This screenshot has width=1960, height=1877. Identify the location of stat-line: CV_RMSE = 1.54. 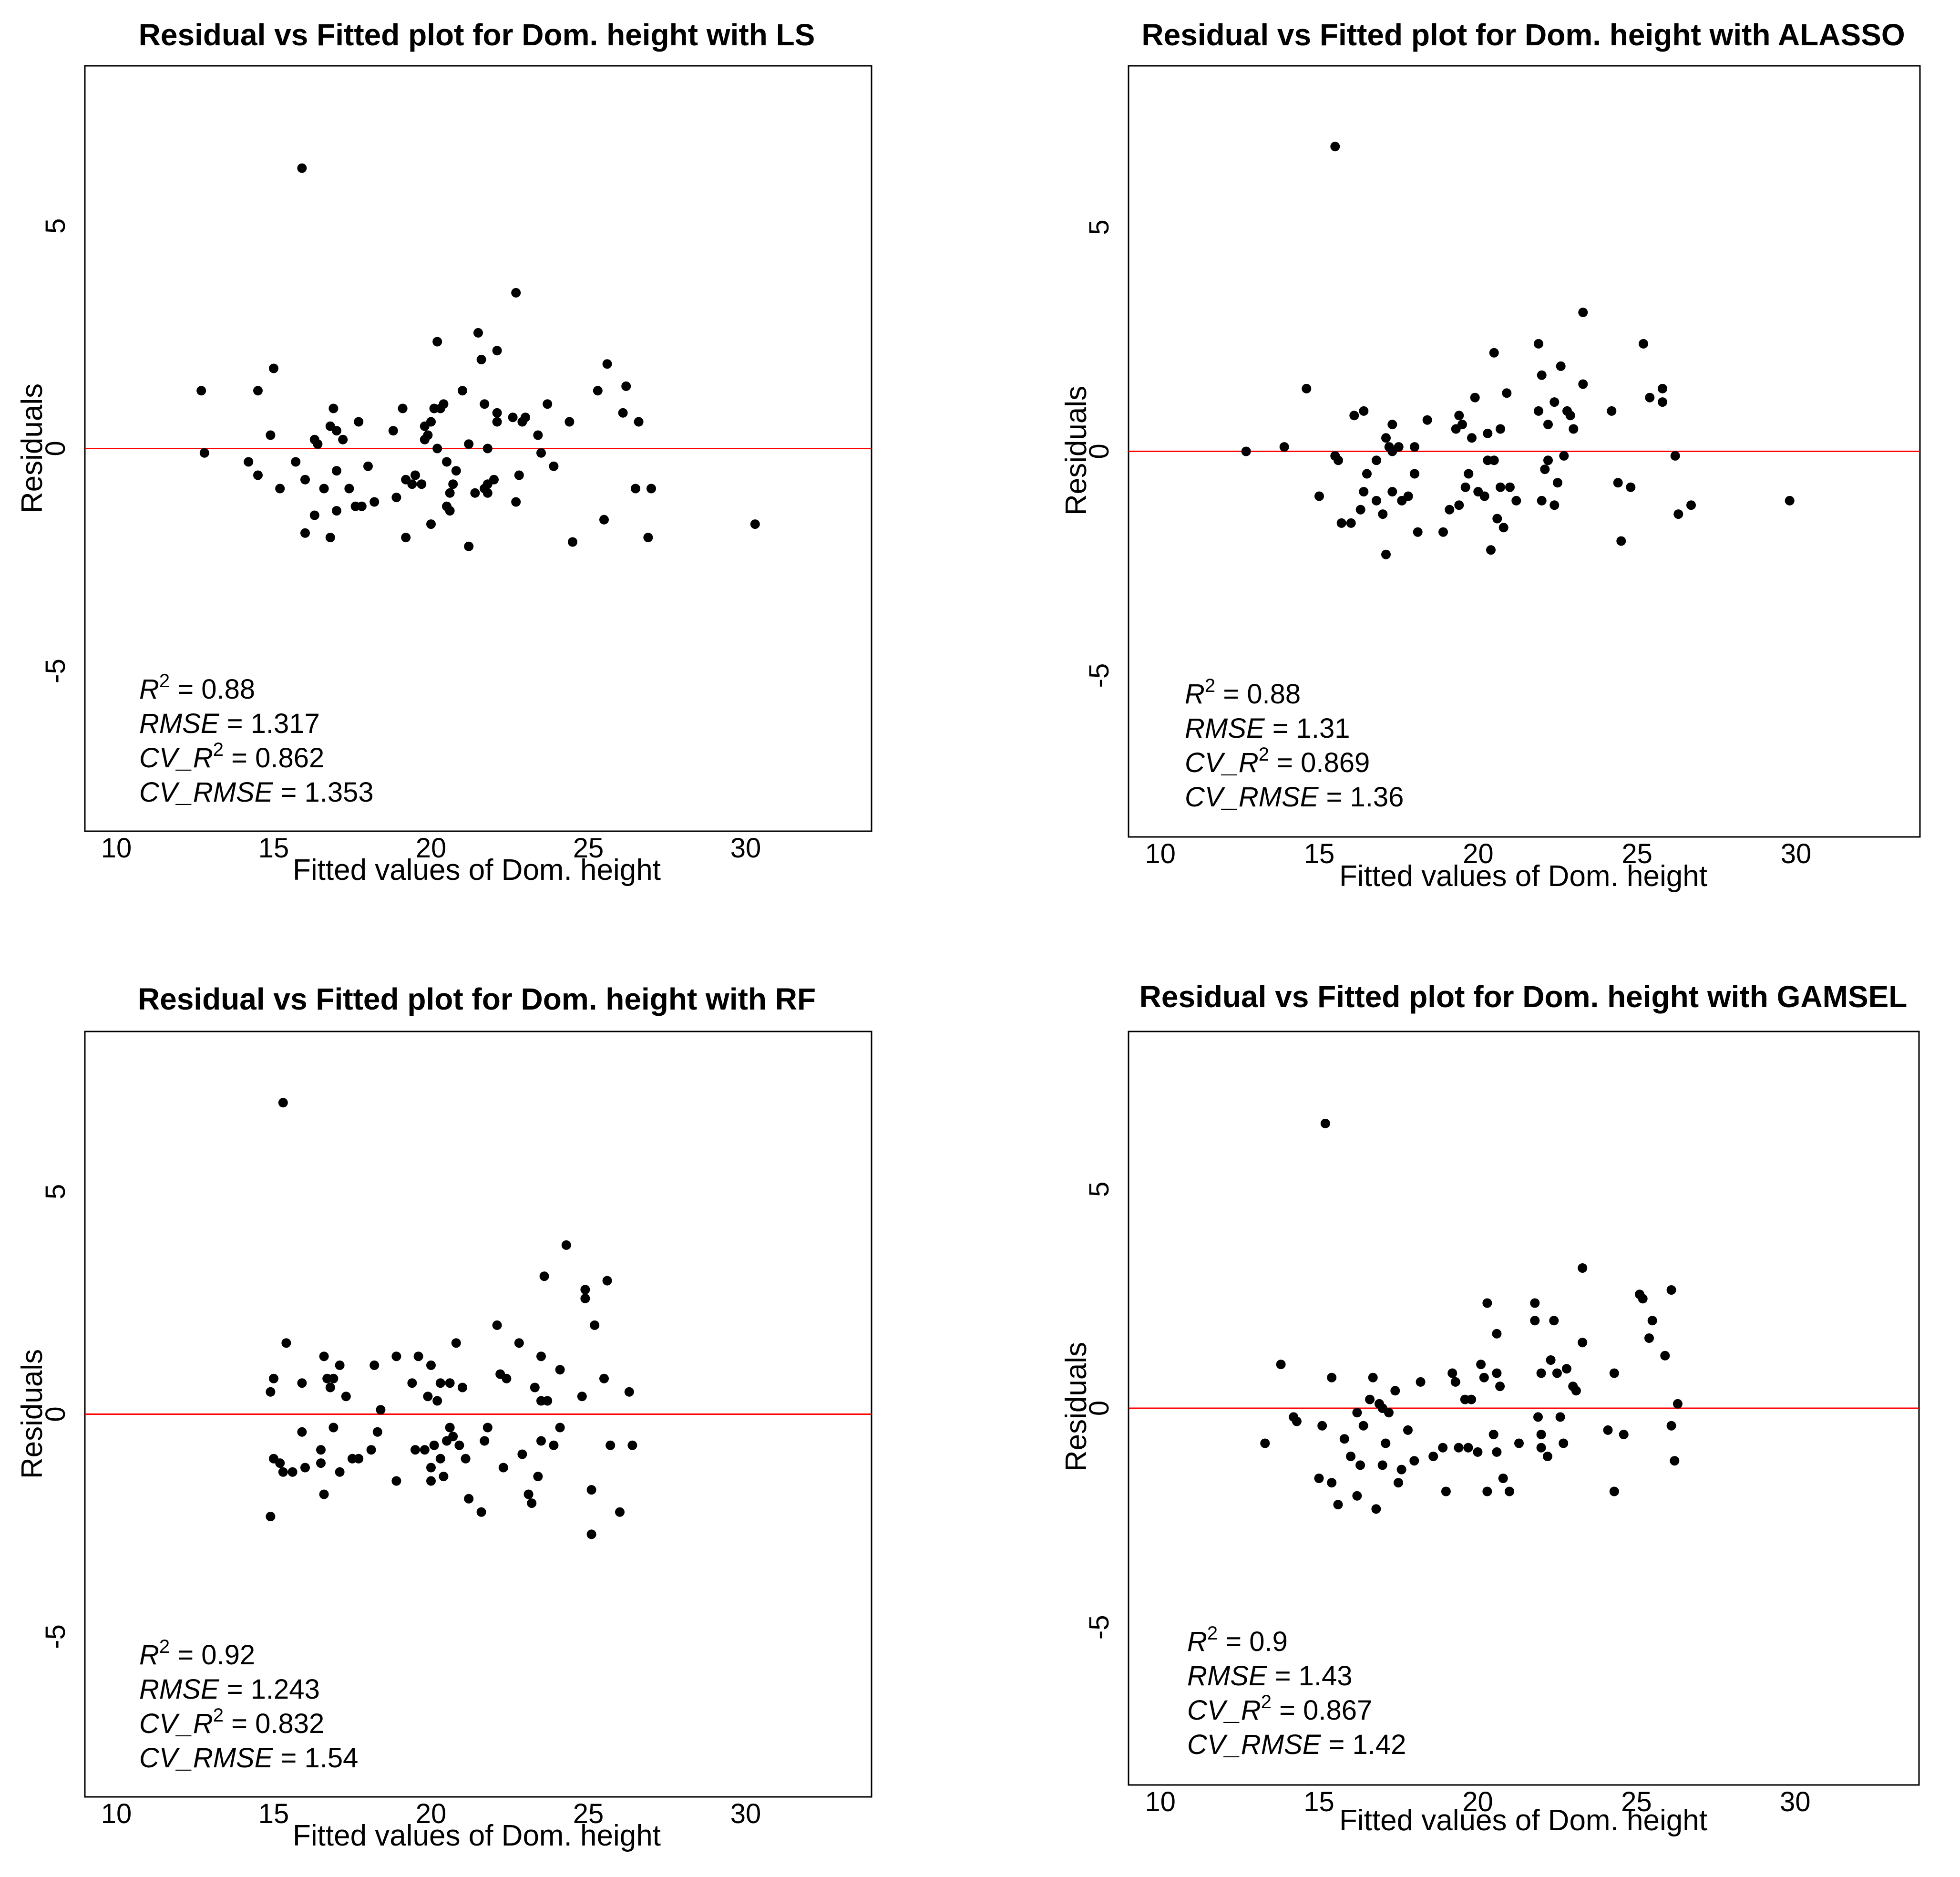
(248, 1758).